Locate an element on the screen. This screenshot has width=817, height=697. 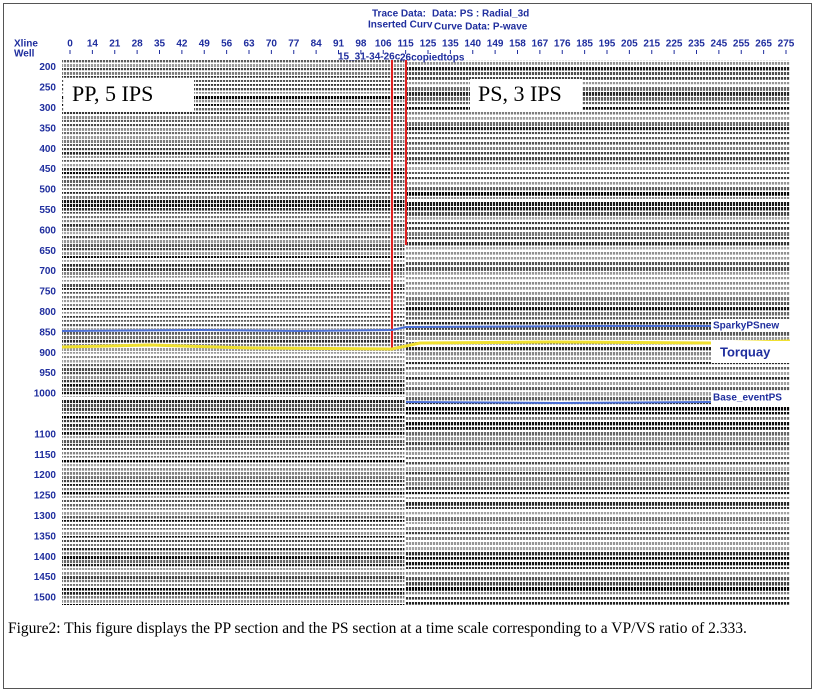
time-label: 1350 is located at coordinates (45, 536).